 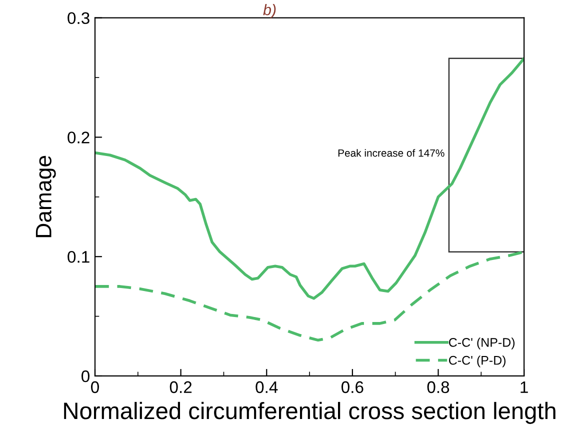 I want to click on annotation: b), so click(x=269, y=11).